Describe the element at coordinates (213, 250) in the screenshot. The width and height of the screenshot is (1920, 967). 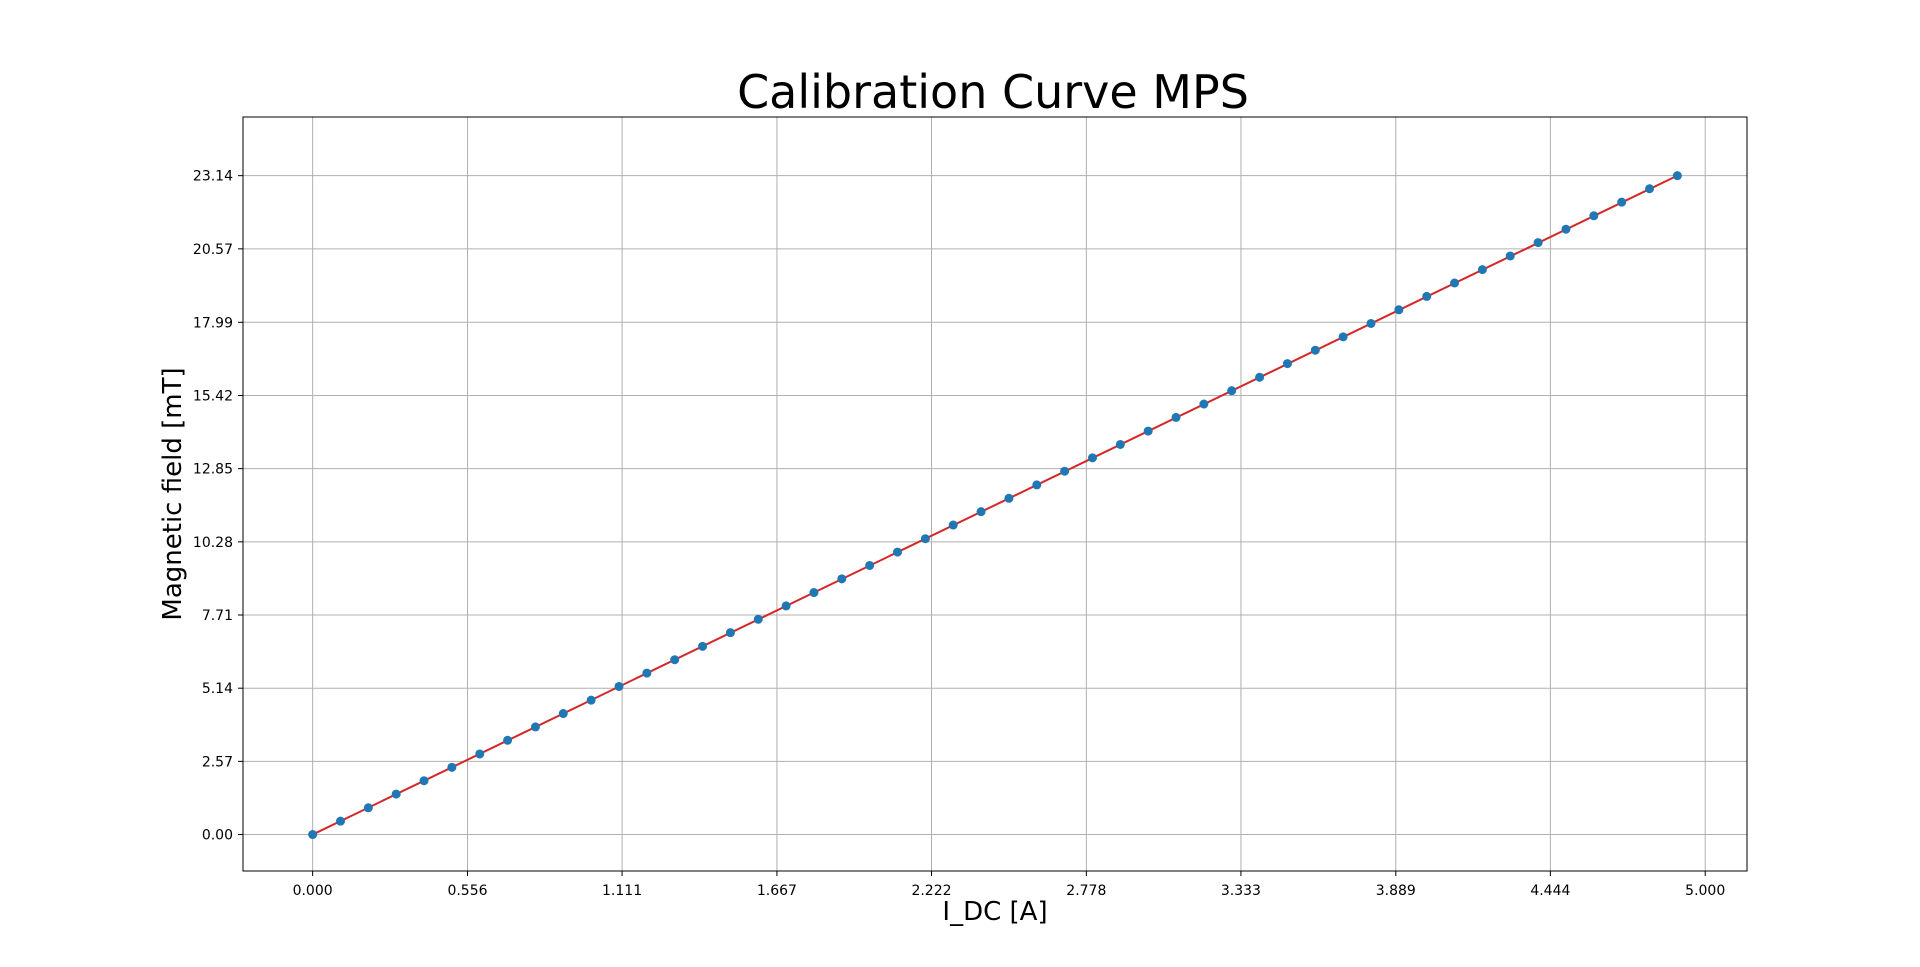
I see `y-tick-label: 20.57` at that location.